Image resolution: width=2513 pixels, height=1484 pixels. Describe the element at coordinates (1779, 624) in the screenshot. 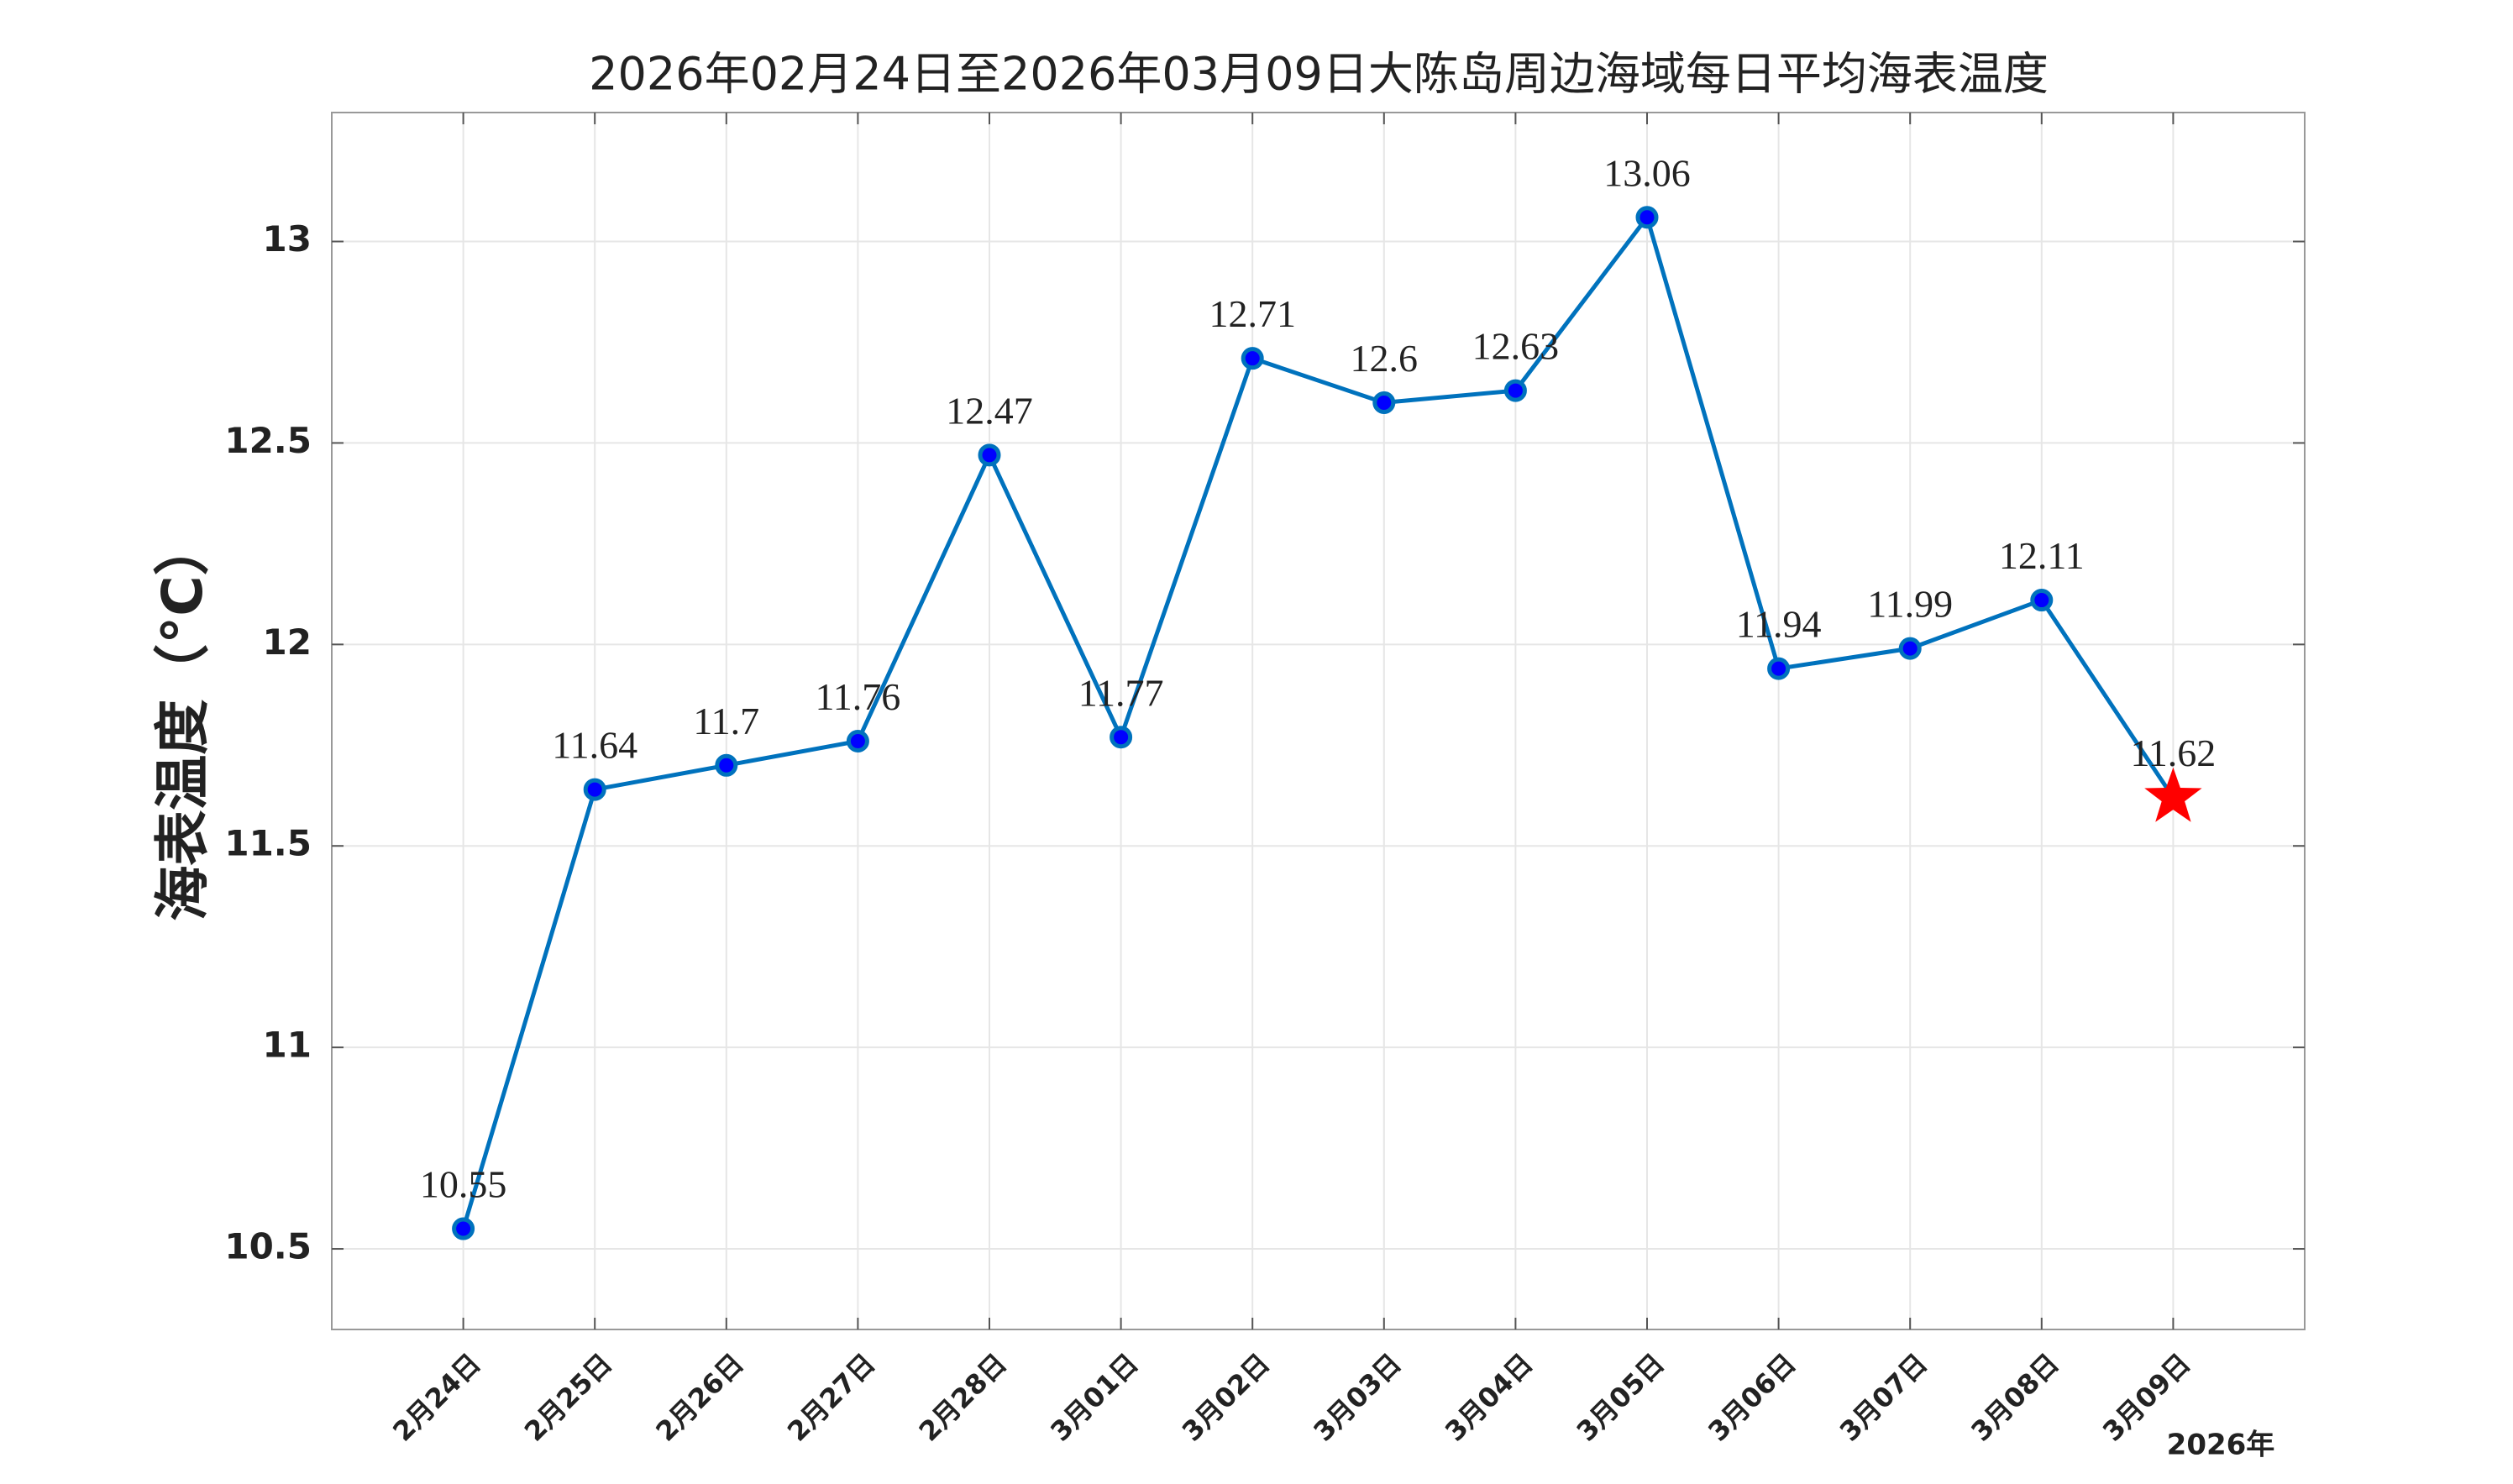

I see `data-label: 11.94` at that location.